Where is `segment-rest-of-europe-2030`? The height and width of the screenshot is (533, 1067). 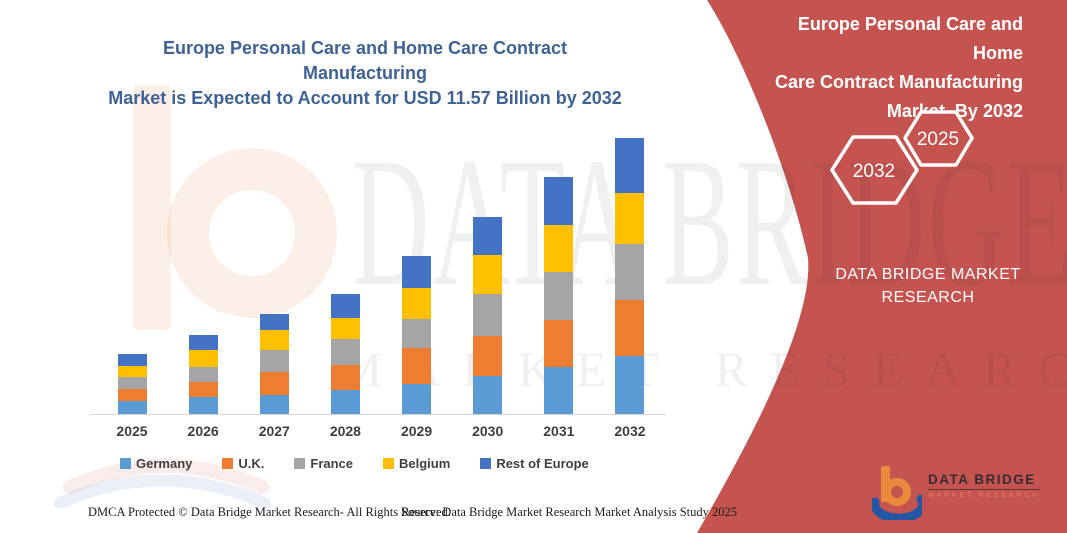 segment-rest-of-europe-2030 is located at coordinates (488, 236).